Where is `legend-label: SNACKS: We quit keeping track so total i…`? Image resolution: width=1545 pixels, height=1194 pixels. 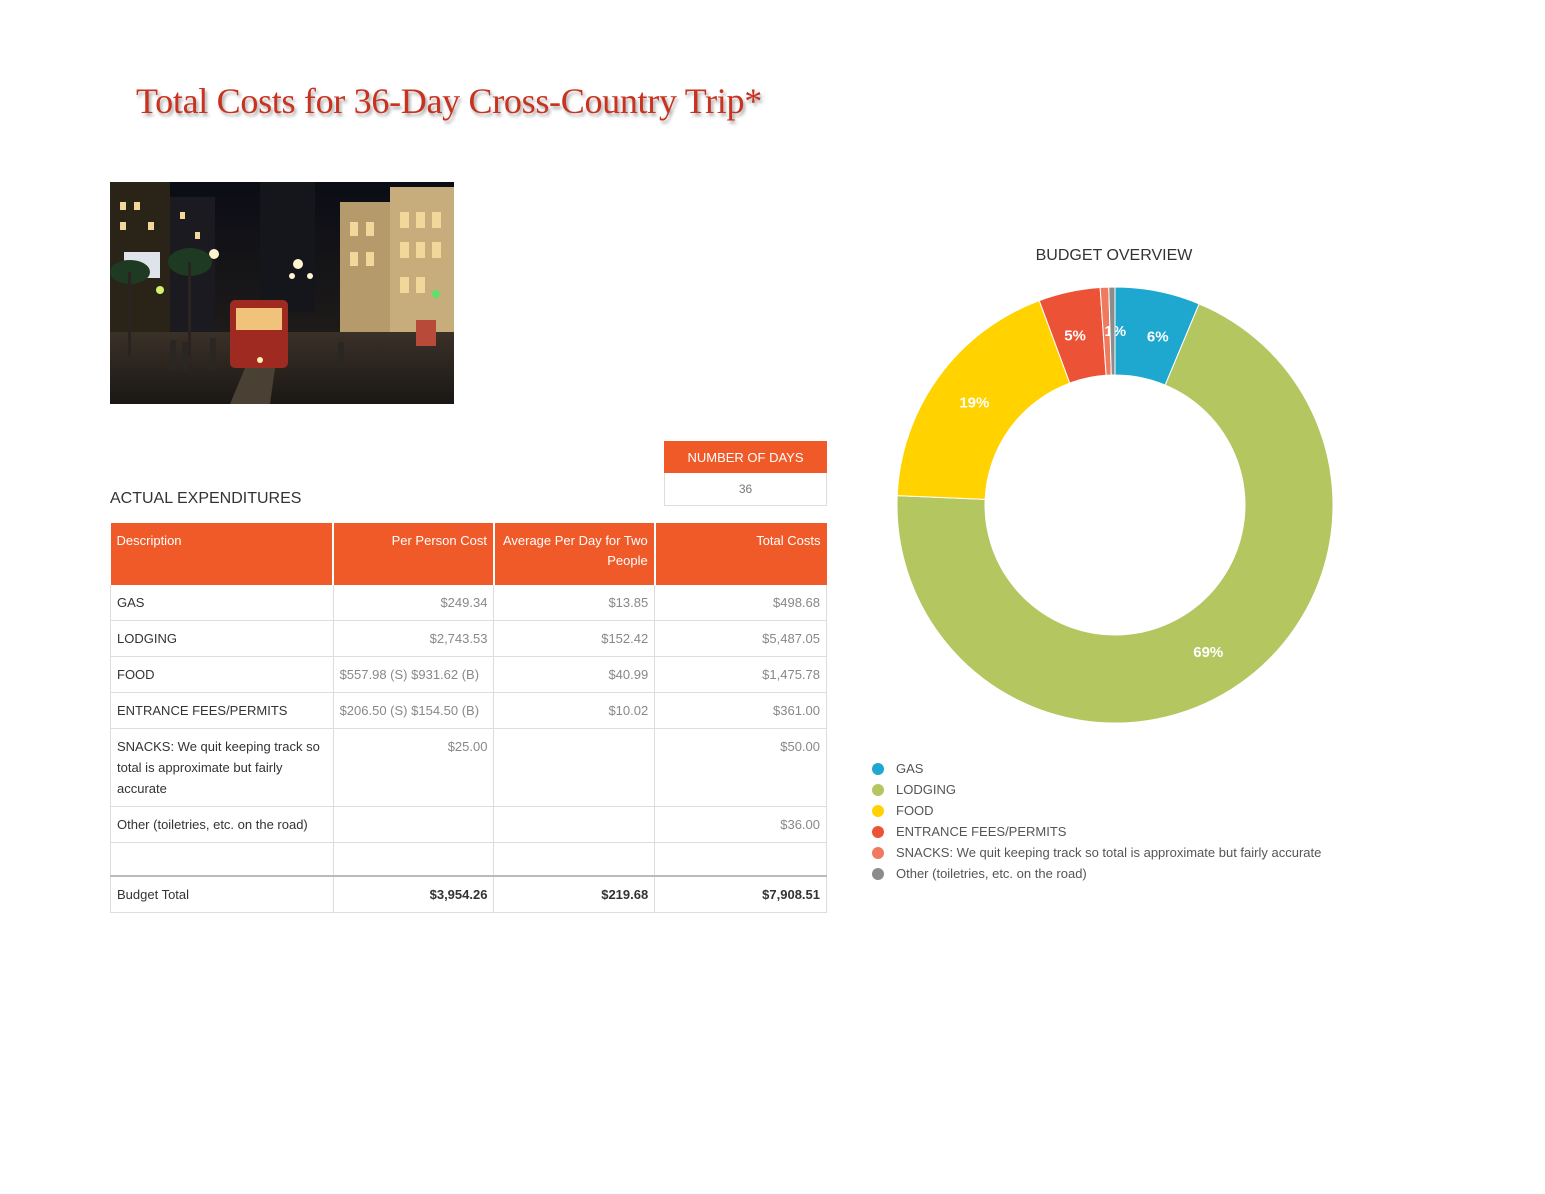 legend-label: SNACKS: We quit keeping track so total i… is located at coordinates (1109, 852).